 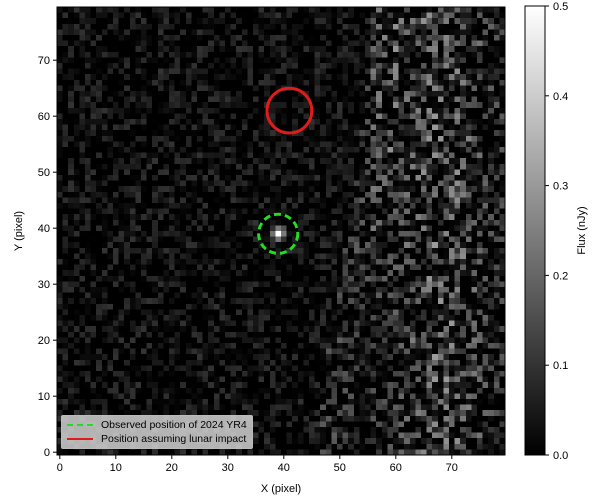 What do you see at coordinates (560, 276) in the screenshot?
I see `colorbar-tick-label: 0.2` at bounding box center [560, 276].